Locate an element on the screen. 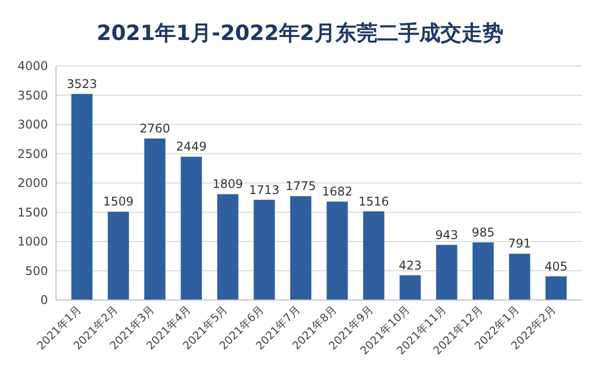 The image size is (600, 386). y-tick-label: 3500 is located at coordinates (32, 95).